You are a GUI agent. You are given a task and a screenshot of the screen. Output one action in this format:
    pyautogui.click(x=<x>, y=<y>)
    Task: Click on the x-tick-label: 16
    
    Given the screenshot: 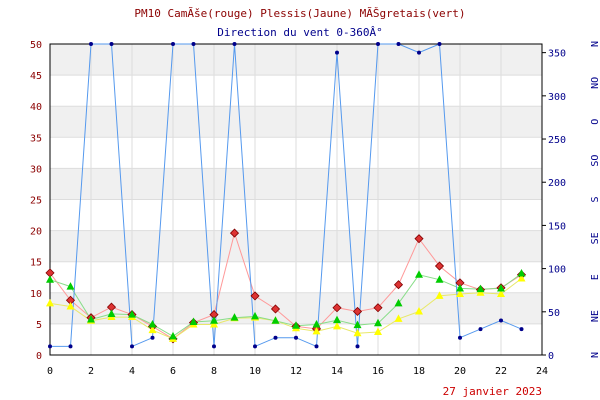 What is the action you would take?
    pyautogui.click(x=378, y=371)
    